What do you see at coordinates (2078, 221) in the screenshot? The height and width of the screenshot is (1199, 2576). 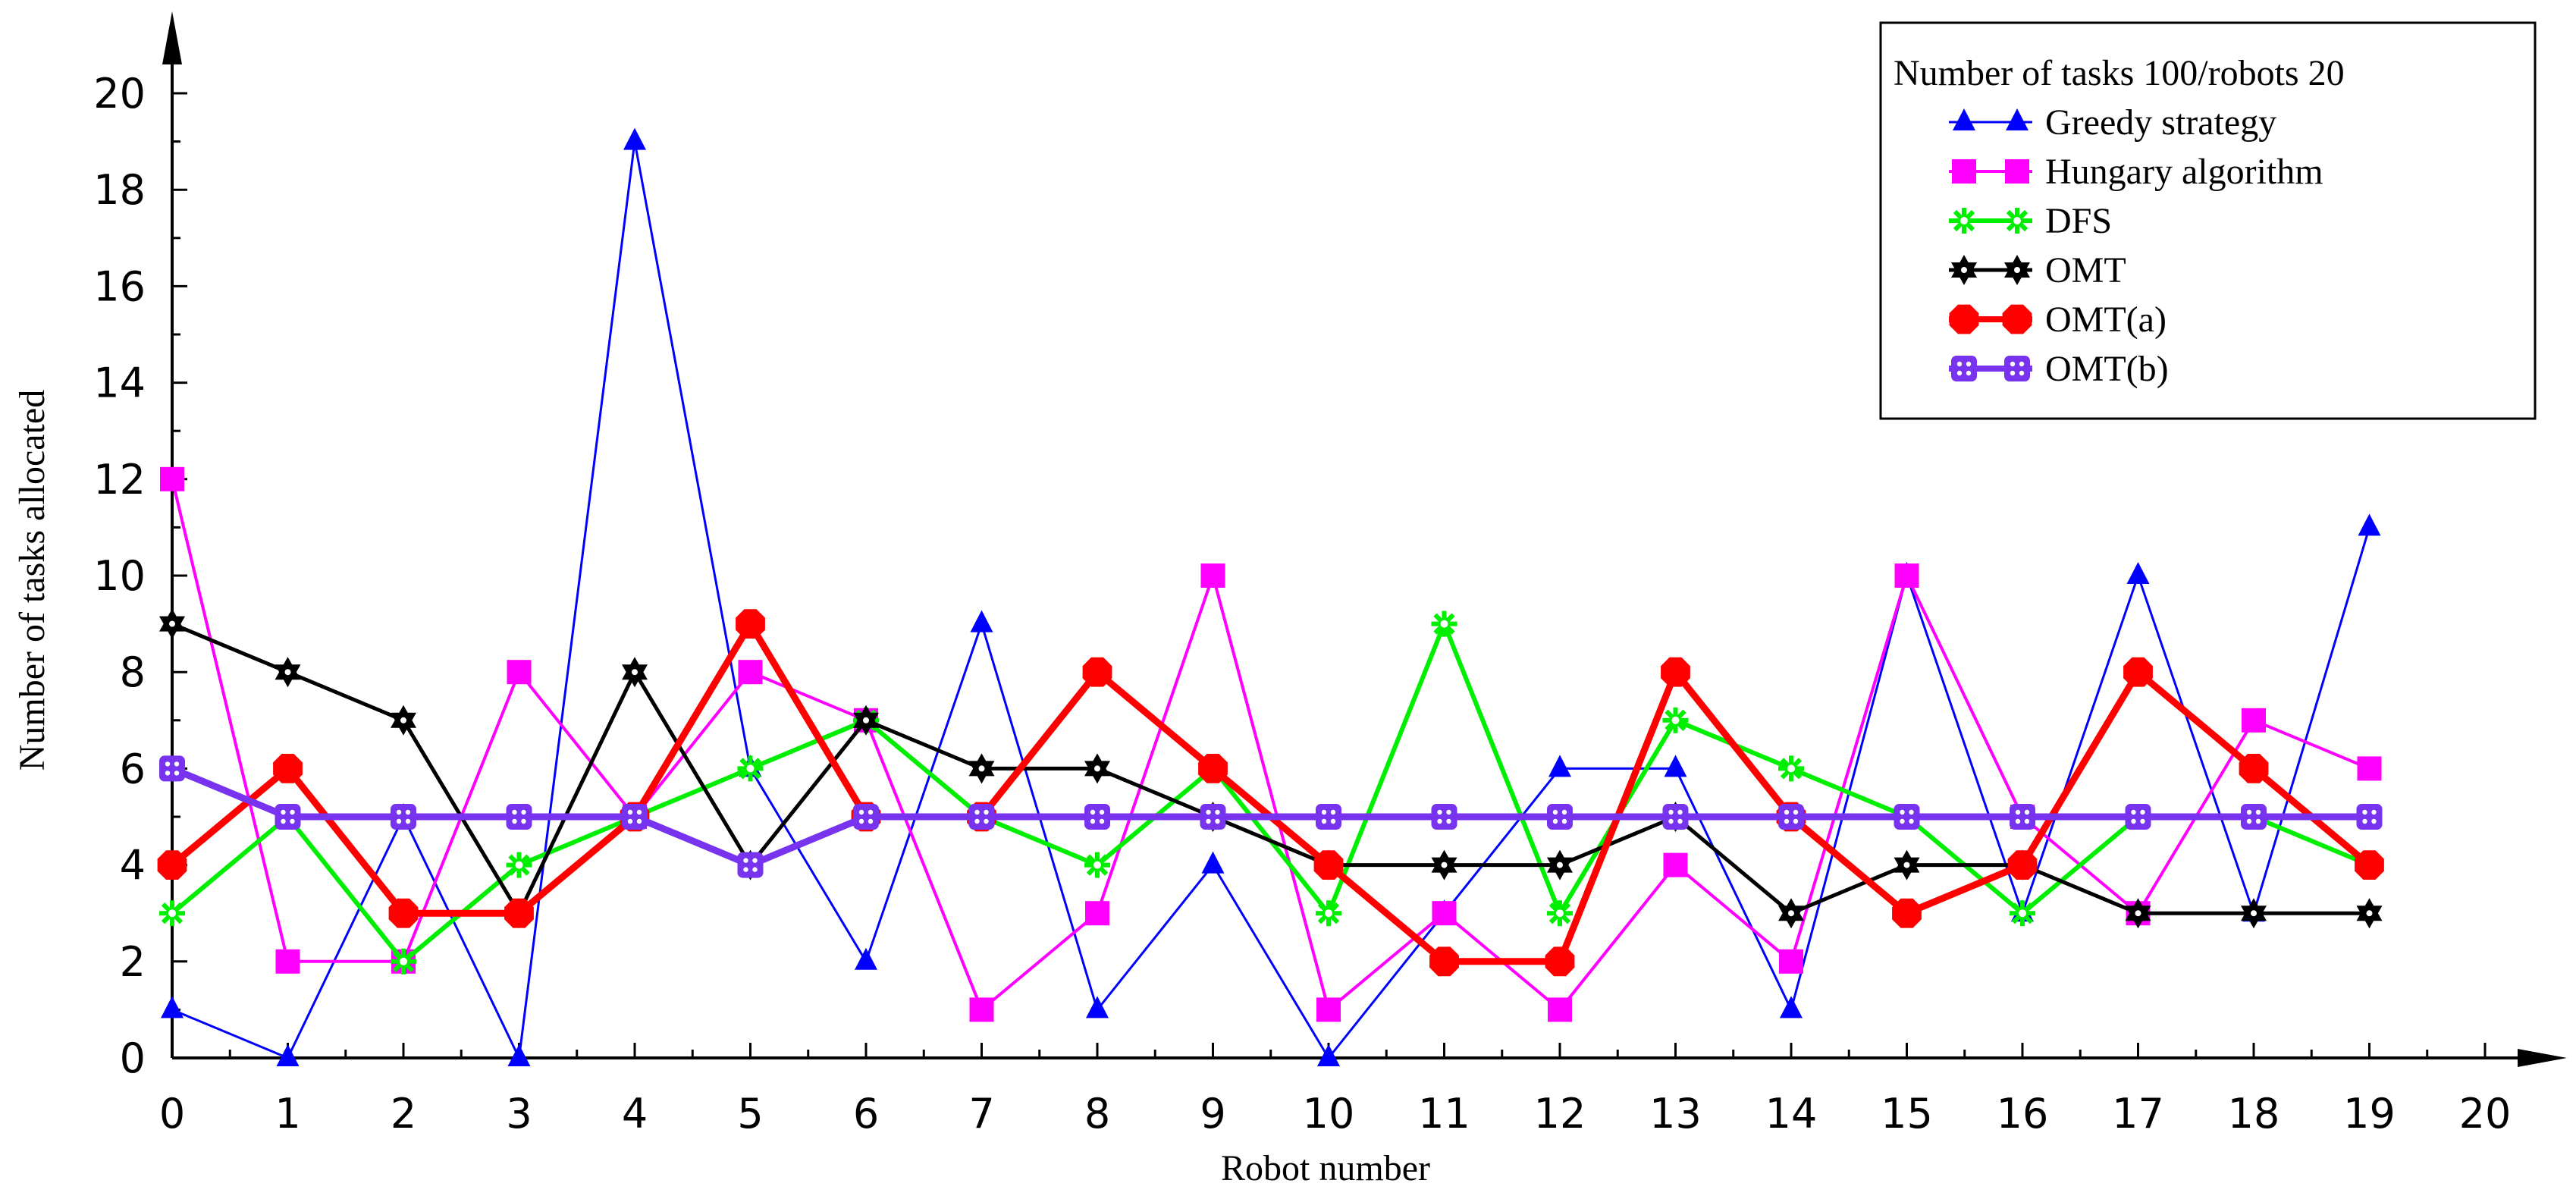 I see `legend-label: DFS` at bounding box center [2078, 221].